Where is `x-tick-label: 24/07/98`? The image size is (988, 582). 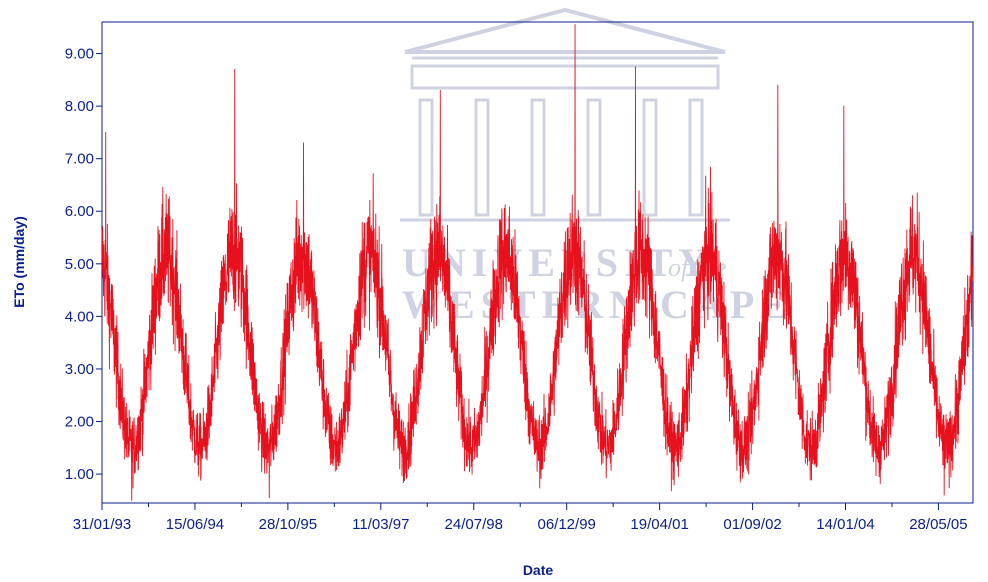
x-tick-label: 24/07/98 is located at coordinates (474, 524).